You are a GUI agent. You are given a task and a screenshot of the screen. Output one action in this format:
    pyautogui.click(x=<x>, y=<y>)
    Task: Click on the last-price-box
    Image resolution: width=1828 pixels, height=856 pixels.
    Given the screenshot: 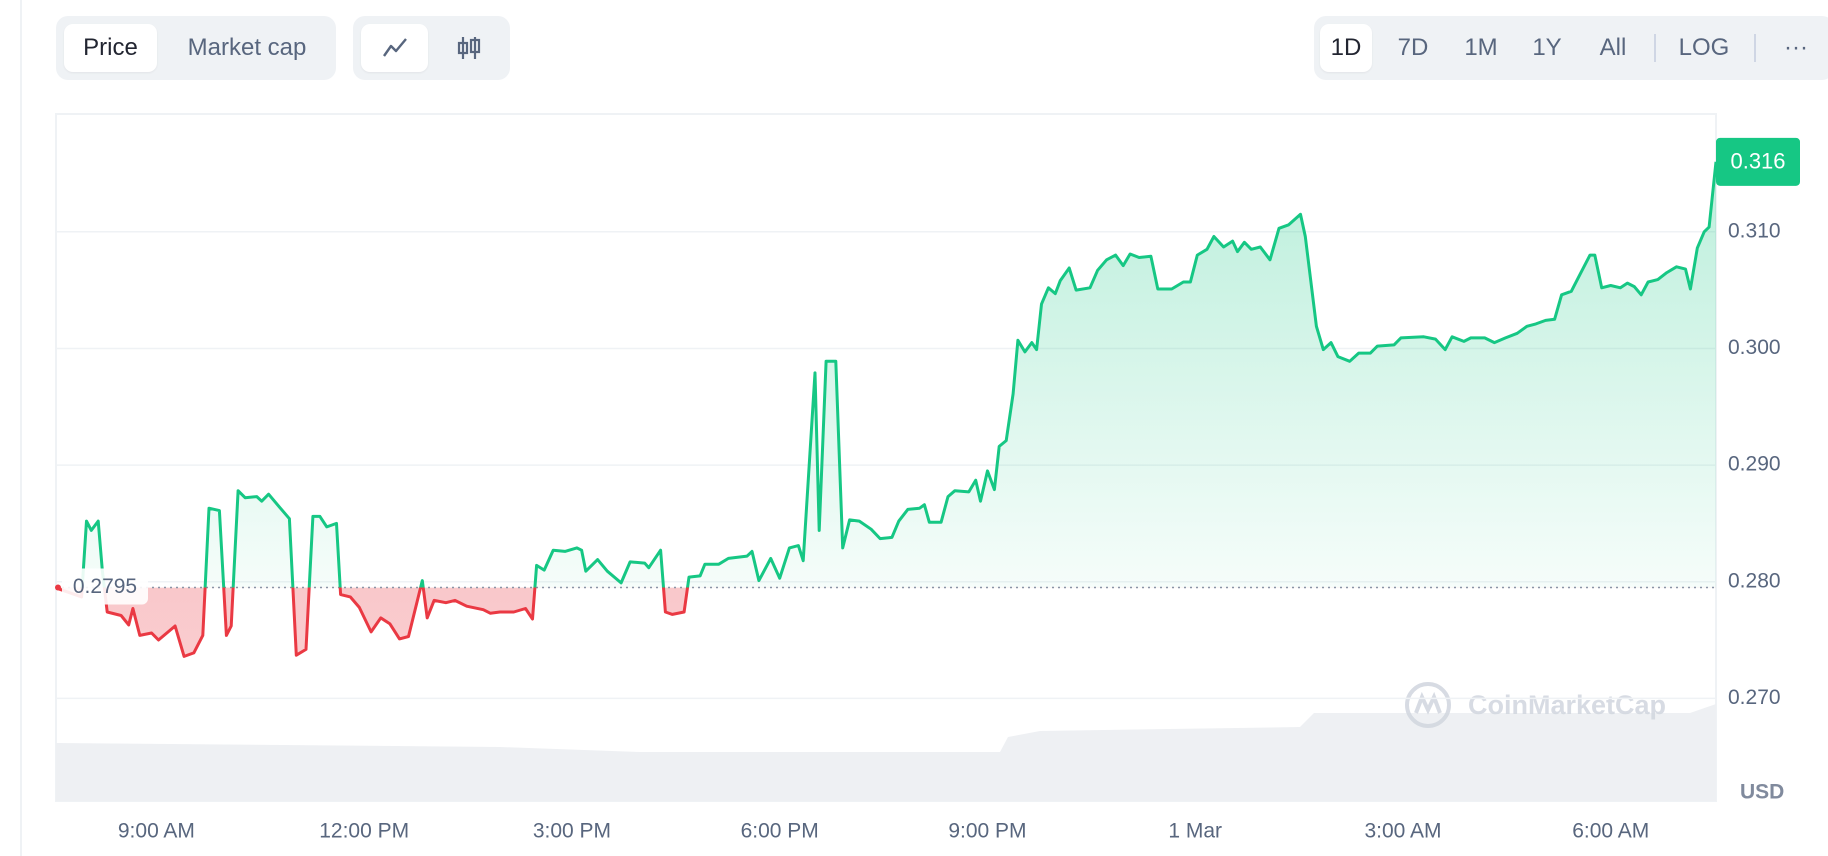 What is the action you would take?
    pyautogui.click(x=1758, y=161)
    